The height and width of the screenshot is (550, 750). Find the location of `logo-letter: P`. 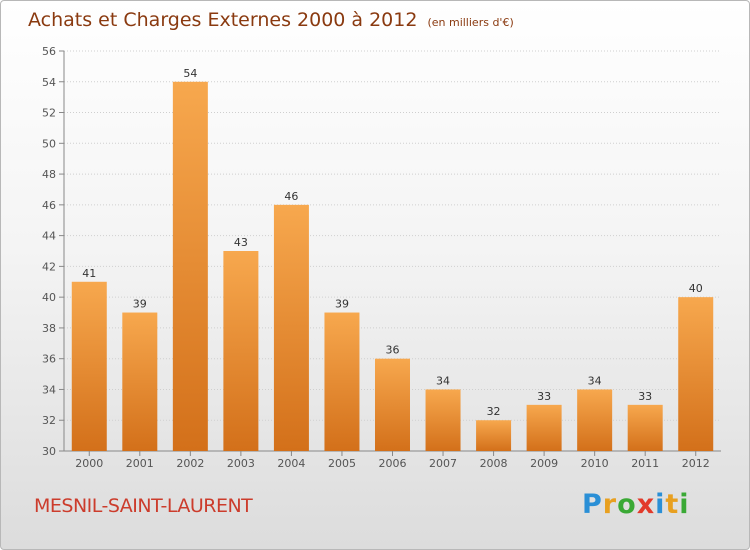

logo-letter: P is located at coordinates (592, 504).